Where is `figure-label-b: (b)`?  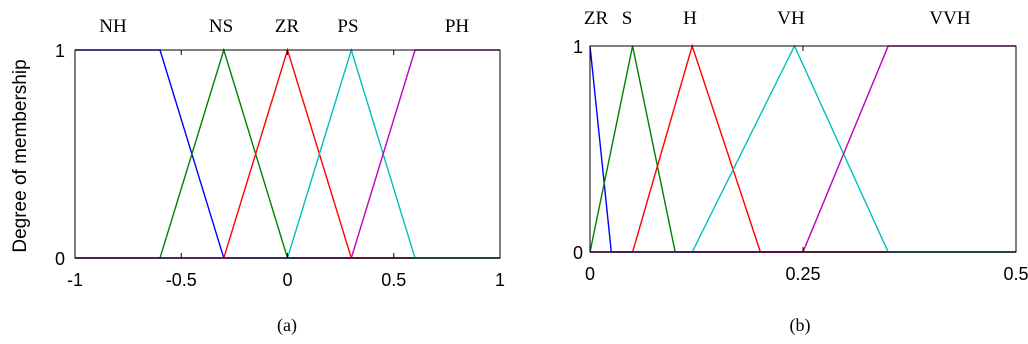
figure-label-b: (b) is located at coordinates (800, 325).